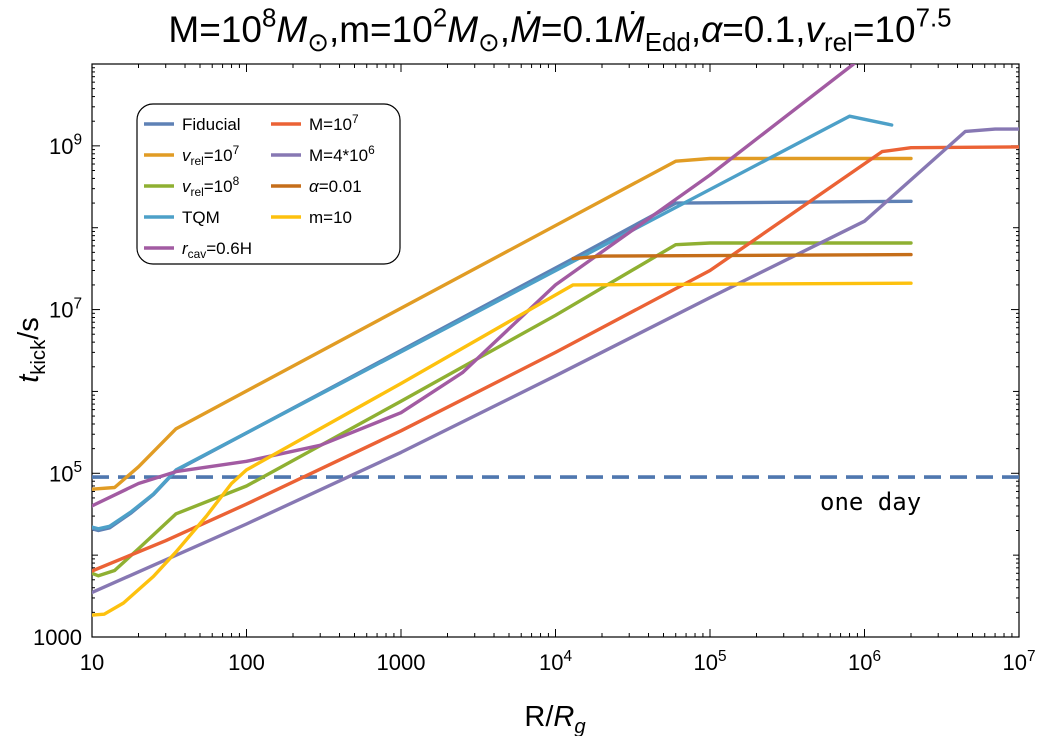  I want to click on x-tick-labels: 10 100 1000 10⁴ 10⁵ 10⁶ 10⁷, so click(558, 661).